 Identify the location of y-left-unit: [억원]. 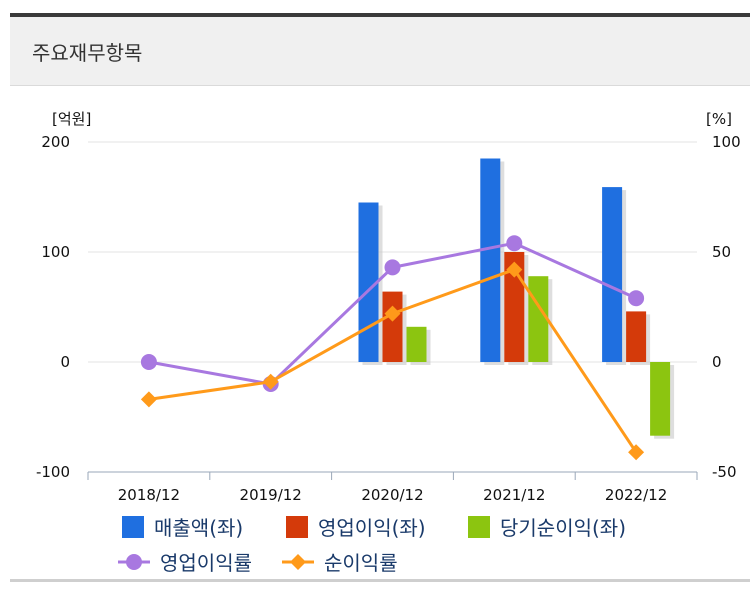
(71, 119).